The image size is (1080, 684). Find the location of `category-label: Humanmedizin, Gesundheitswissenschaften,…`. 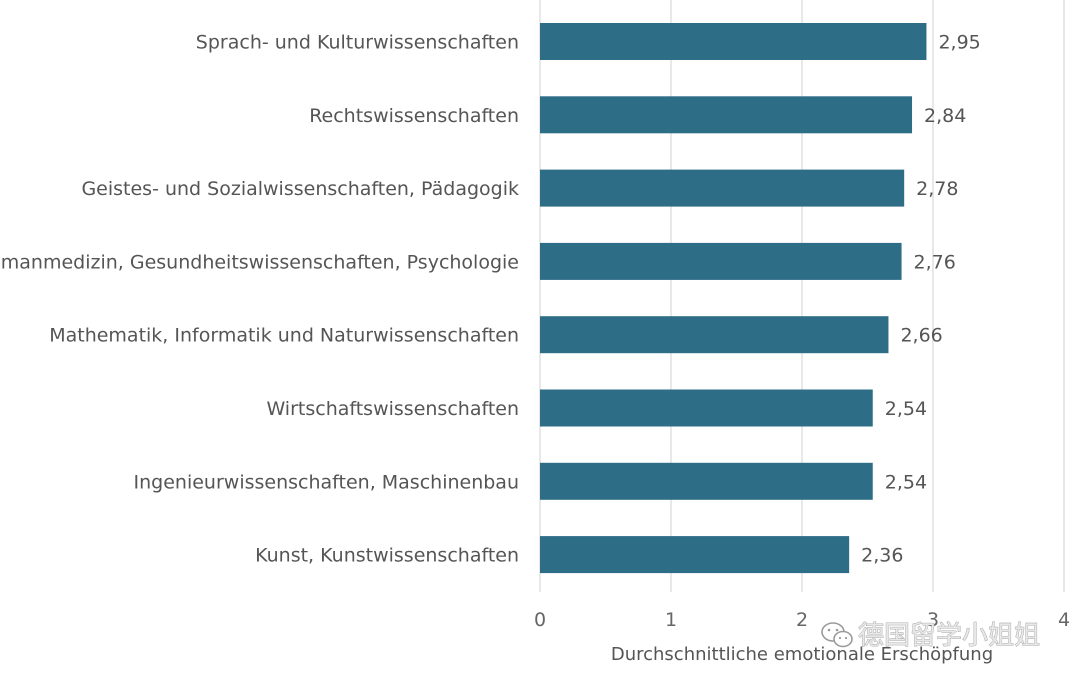

category-label: Humanmedizin, Gesundheitswissenschaften,… is located at coordinates (259, 262).